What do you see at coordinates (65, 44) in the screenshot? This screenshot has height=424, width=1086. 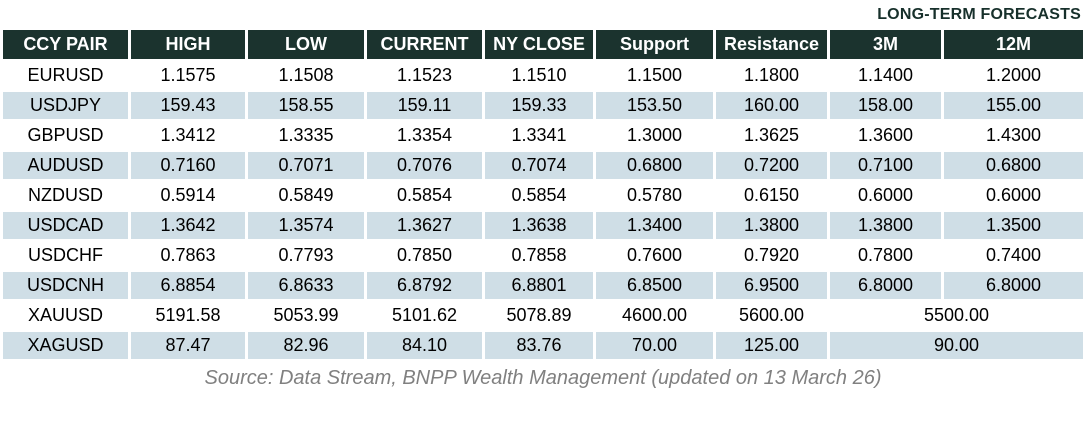 I see `column-header-ccy-pair: CCY PAIR` at bounding box center [65, 44].